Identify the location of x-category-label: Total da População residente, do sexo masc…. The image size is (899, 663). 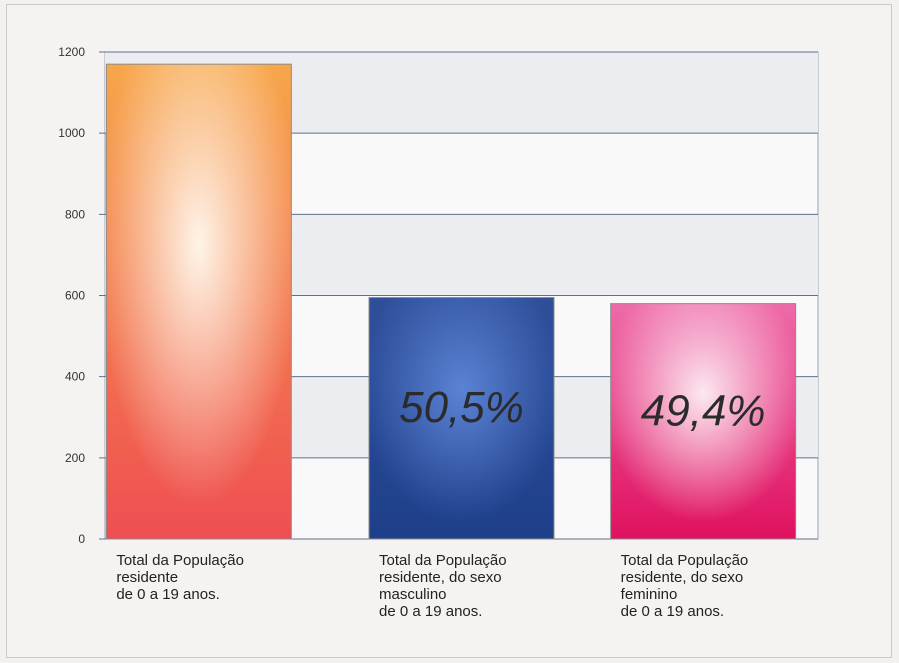
(443, 586).